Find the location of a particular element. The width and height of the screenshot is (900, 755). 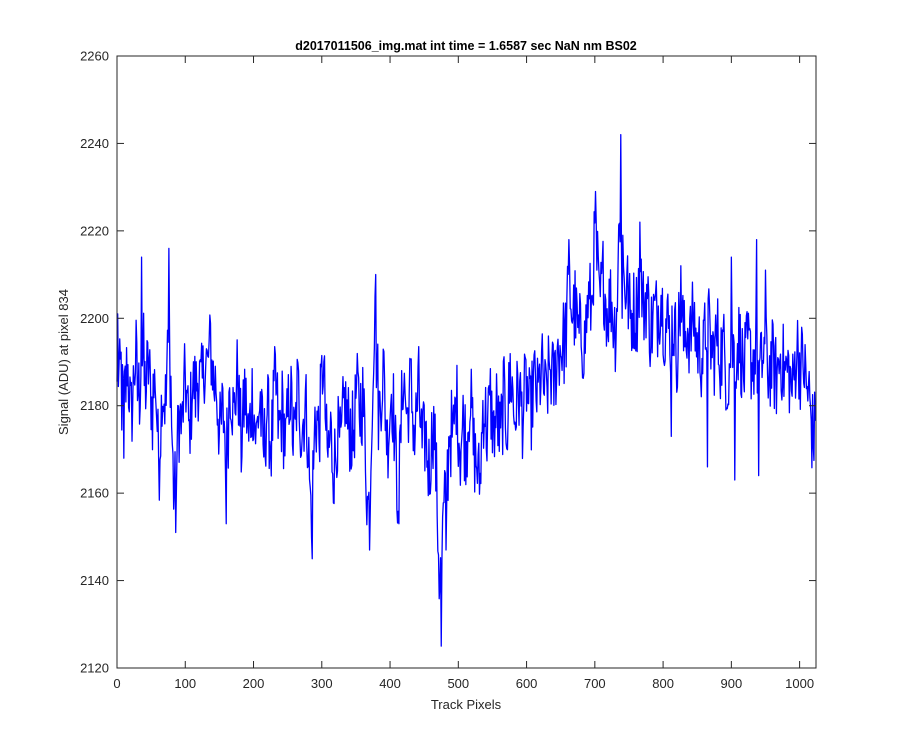

x-tick-label: 600 is located at coordinates (527, 683).